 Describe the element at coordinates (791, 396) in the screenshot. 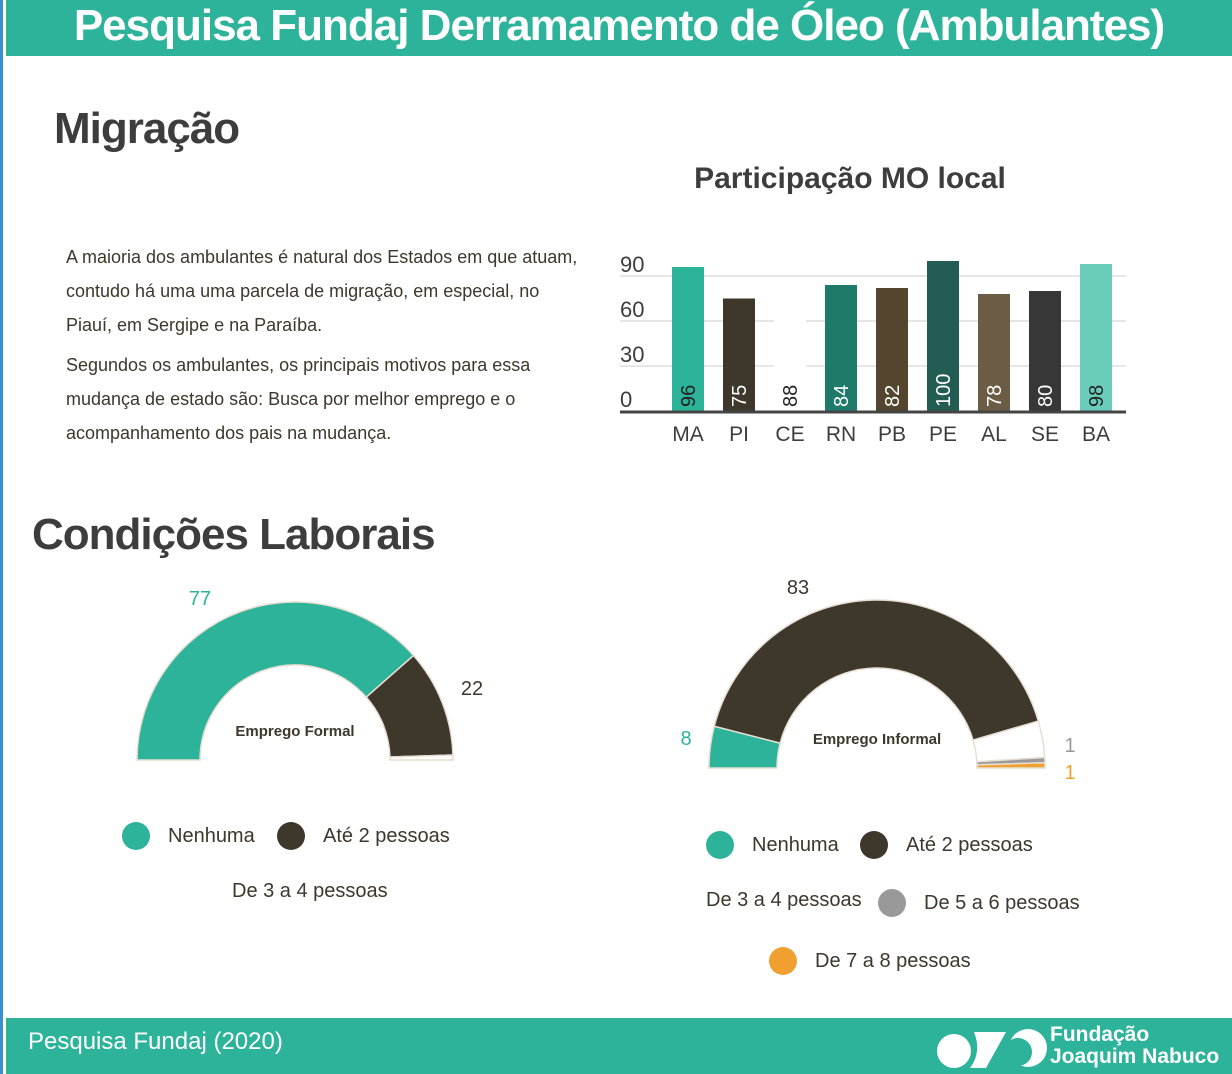

I see `bar-value-label: 88` at that location.